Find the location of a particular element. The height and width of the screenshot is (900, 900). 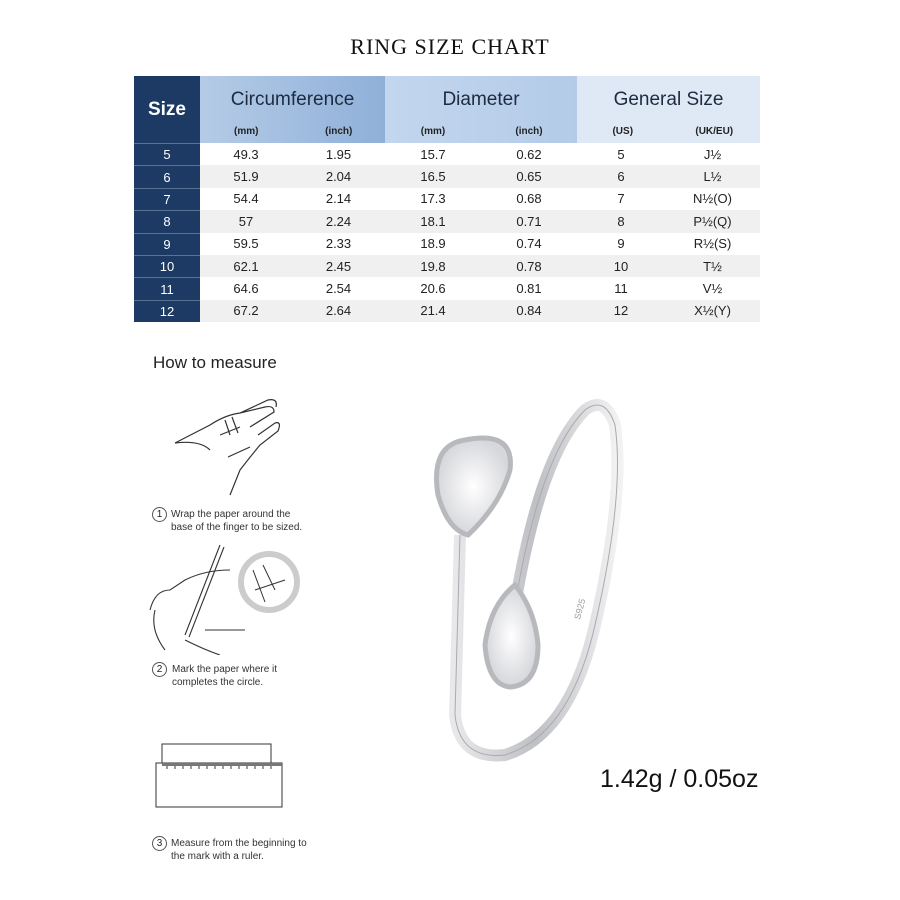

table-cell: 19.8 is located at coordinates (433, 266).